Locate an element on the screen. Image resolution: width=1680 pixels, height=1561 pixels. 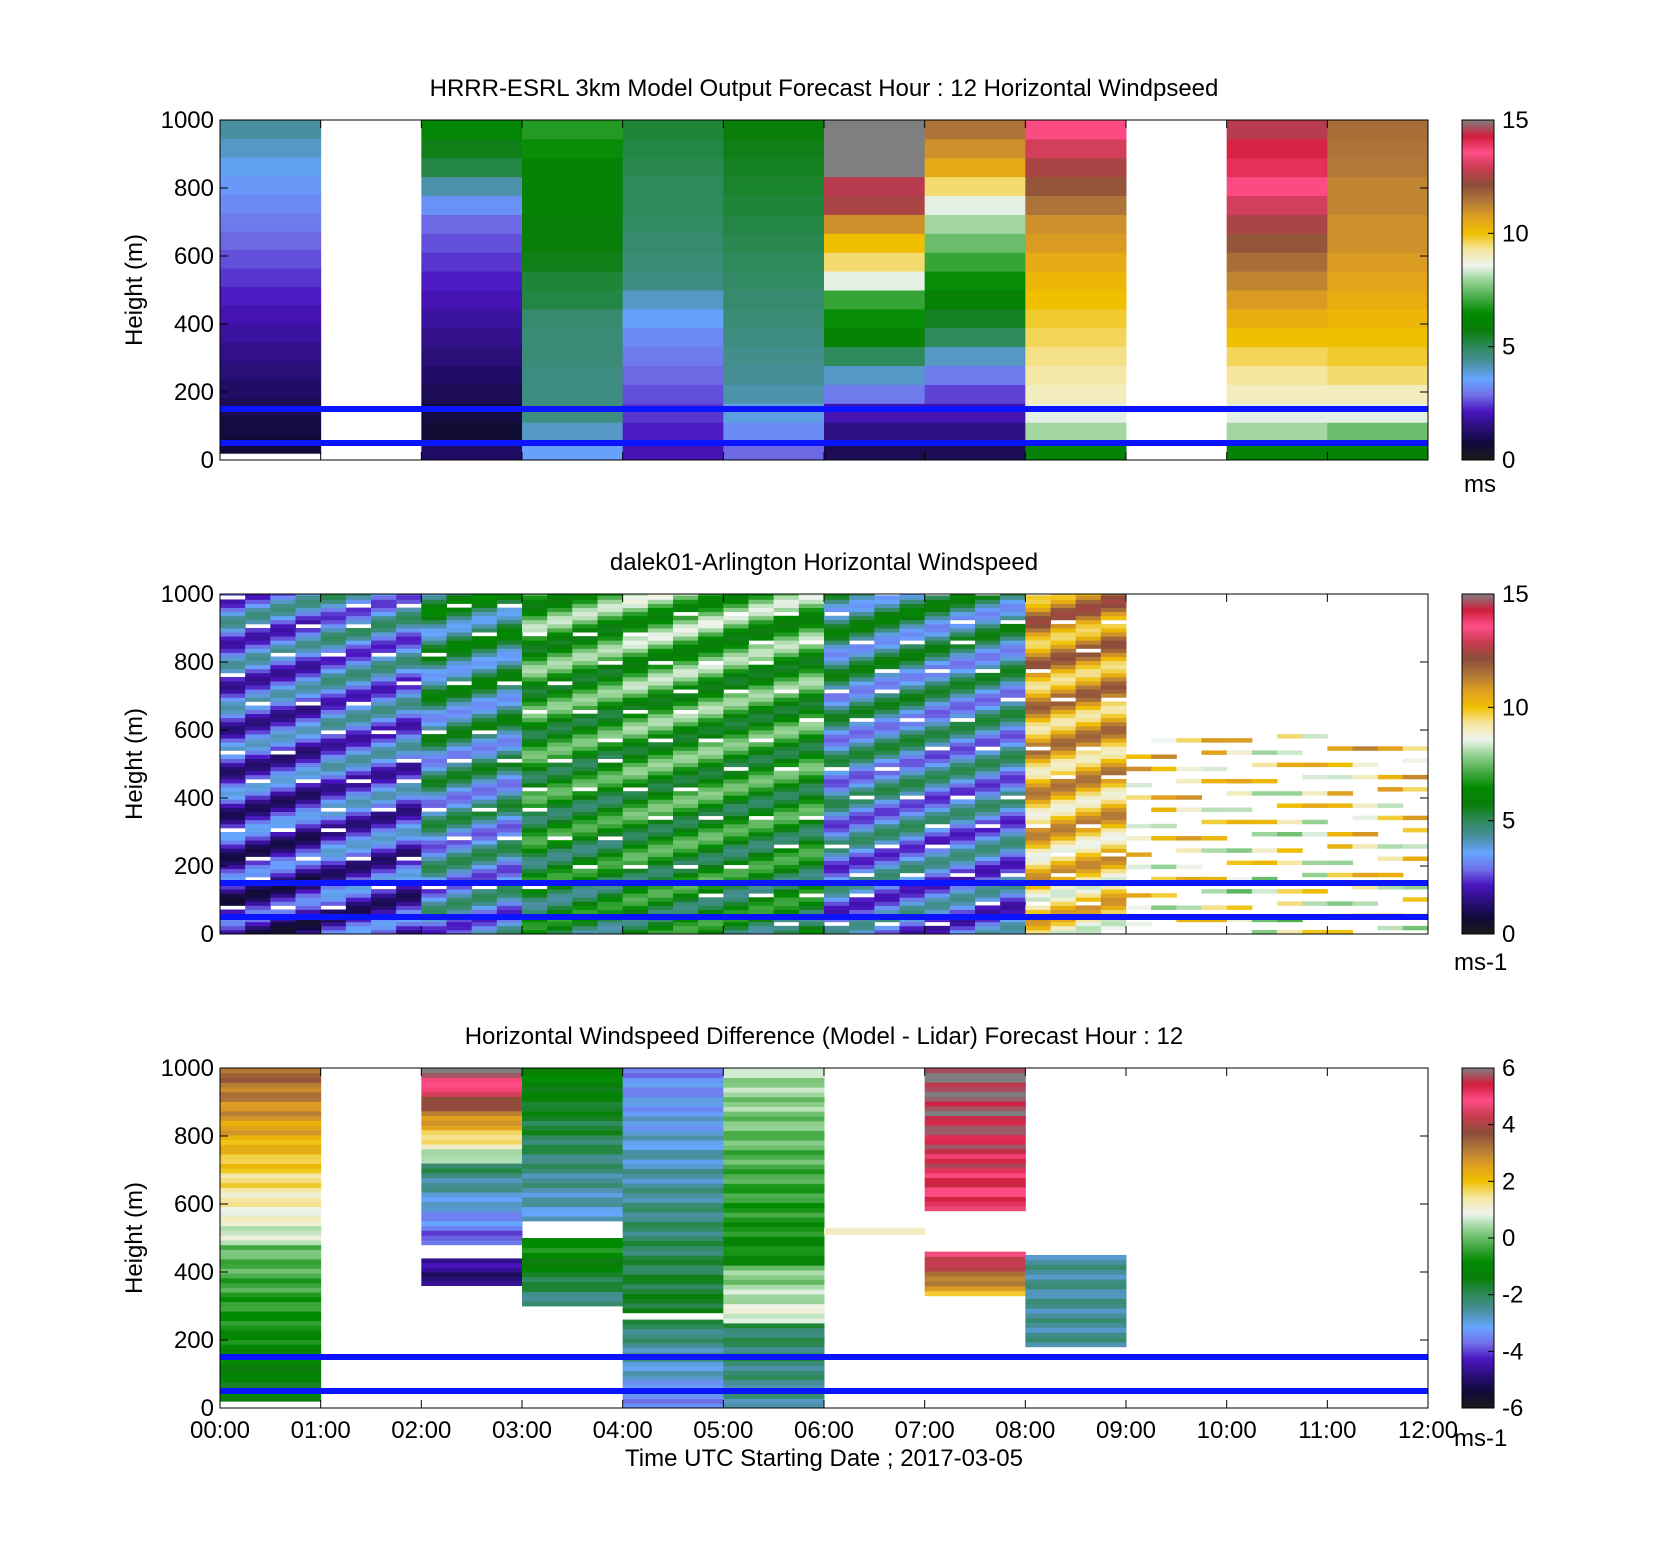
y-tick-label: 600 is located at coordinates (194, 730).